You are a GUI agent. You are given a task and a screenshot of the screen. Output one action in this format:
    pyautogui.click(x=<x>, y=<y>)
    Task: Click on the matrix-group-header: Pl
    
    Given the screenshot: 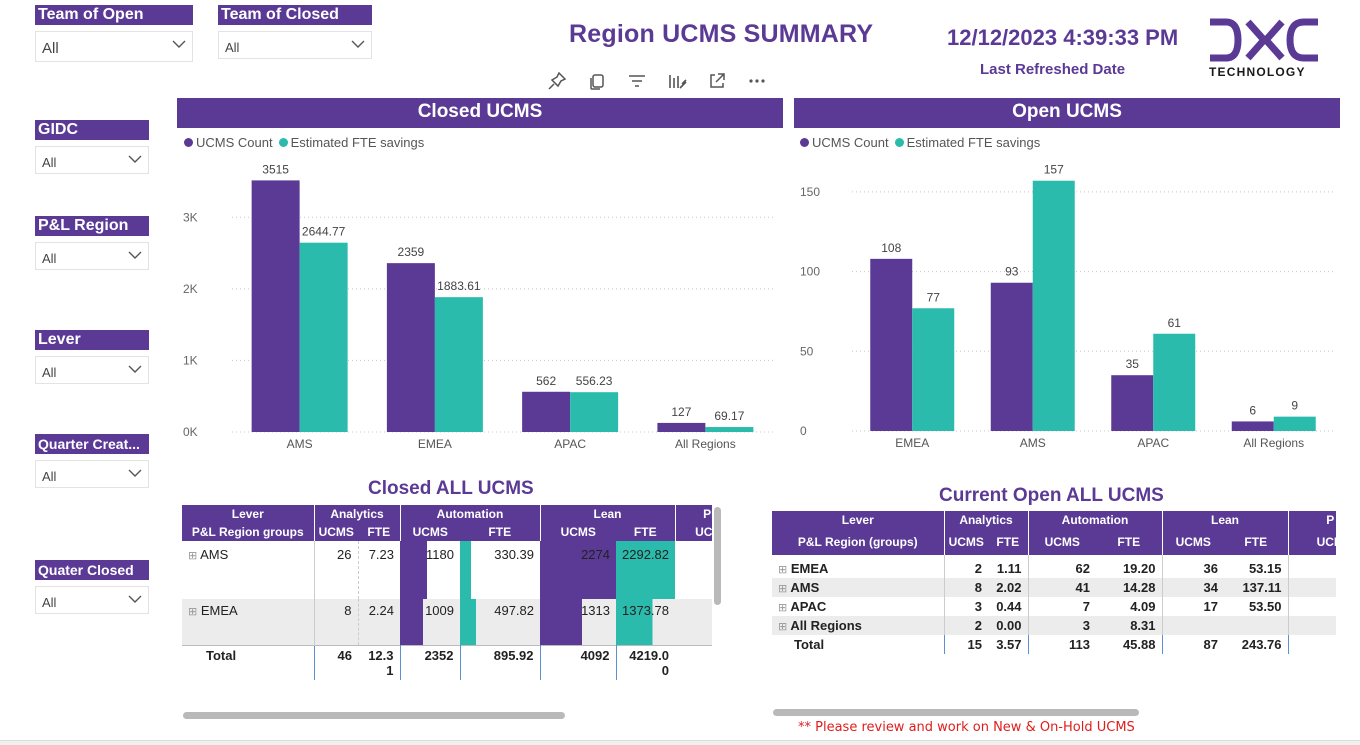 What is the action you would take?
    pyautogui.click(x=693, y=514)
    